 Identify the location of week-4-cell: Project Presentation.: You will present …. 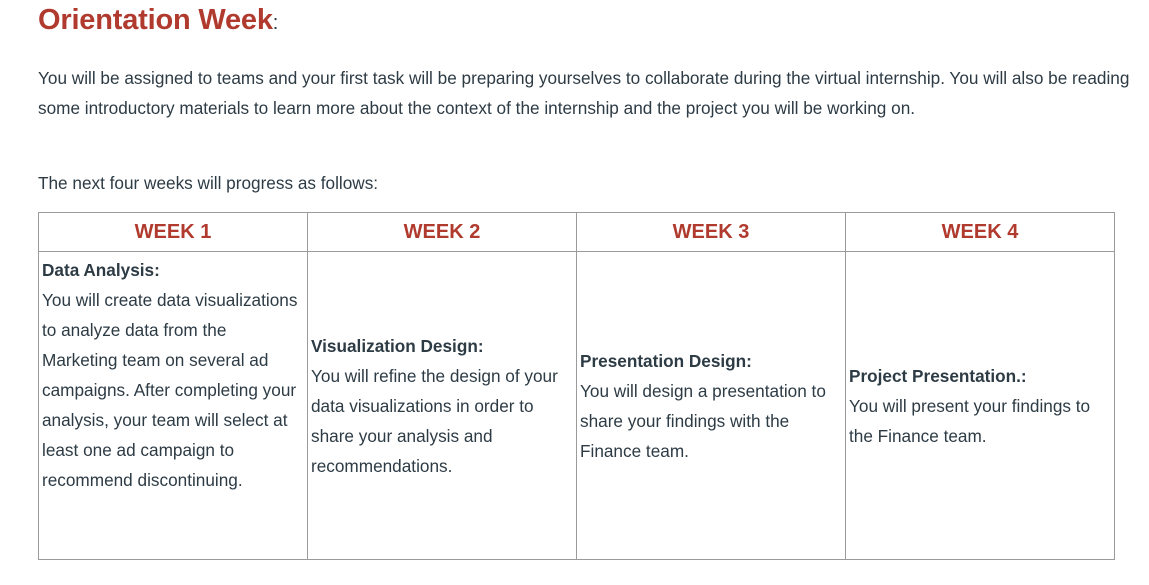
(980, 405).